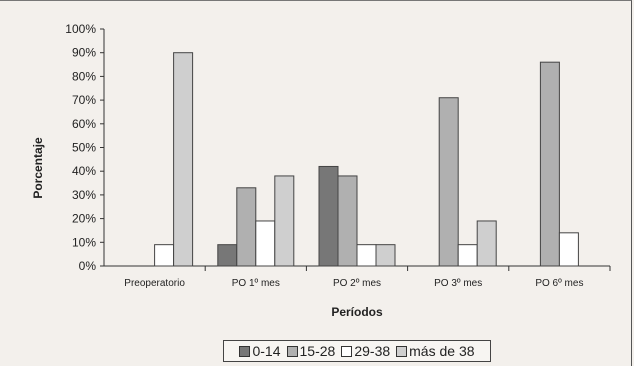 The height and width of the screenshot is (366, 634). What do you see at coordinates (84, 195) in the screenshot?
I see `y-tick-label: 30%` at bounding box center [84, 195].